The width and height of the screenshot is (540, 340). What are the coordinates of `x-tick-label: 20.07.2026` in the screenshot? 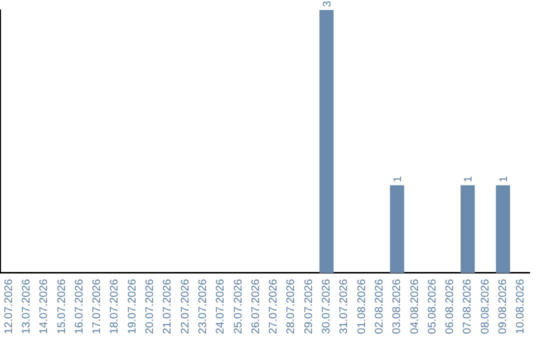 It's located at (150, 306).